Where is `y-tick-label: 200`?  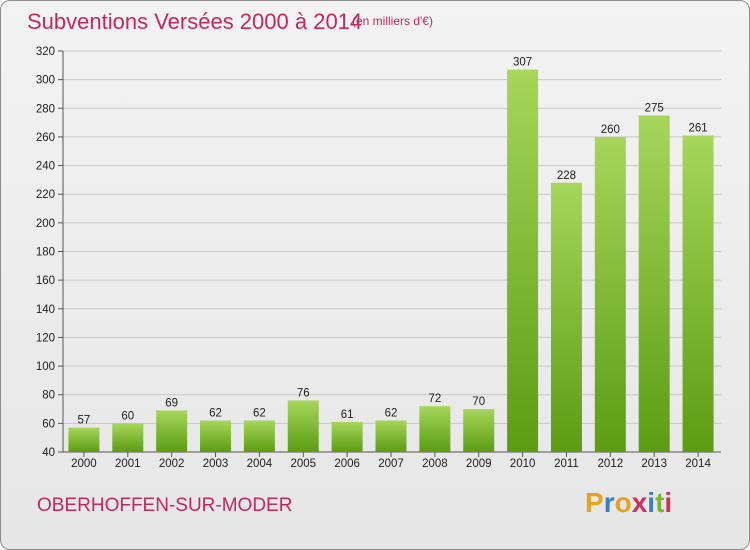
y-tick-label: 200 is located at coordinates (45, 224).